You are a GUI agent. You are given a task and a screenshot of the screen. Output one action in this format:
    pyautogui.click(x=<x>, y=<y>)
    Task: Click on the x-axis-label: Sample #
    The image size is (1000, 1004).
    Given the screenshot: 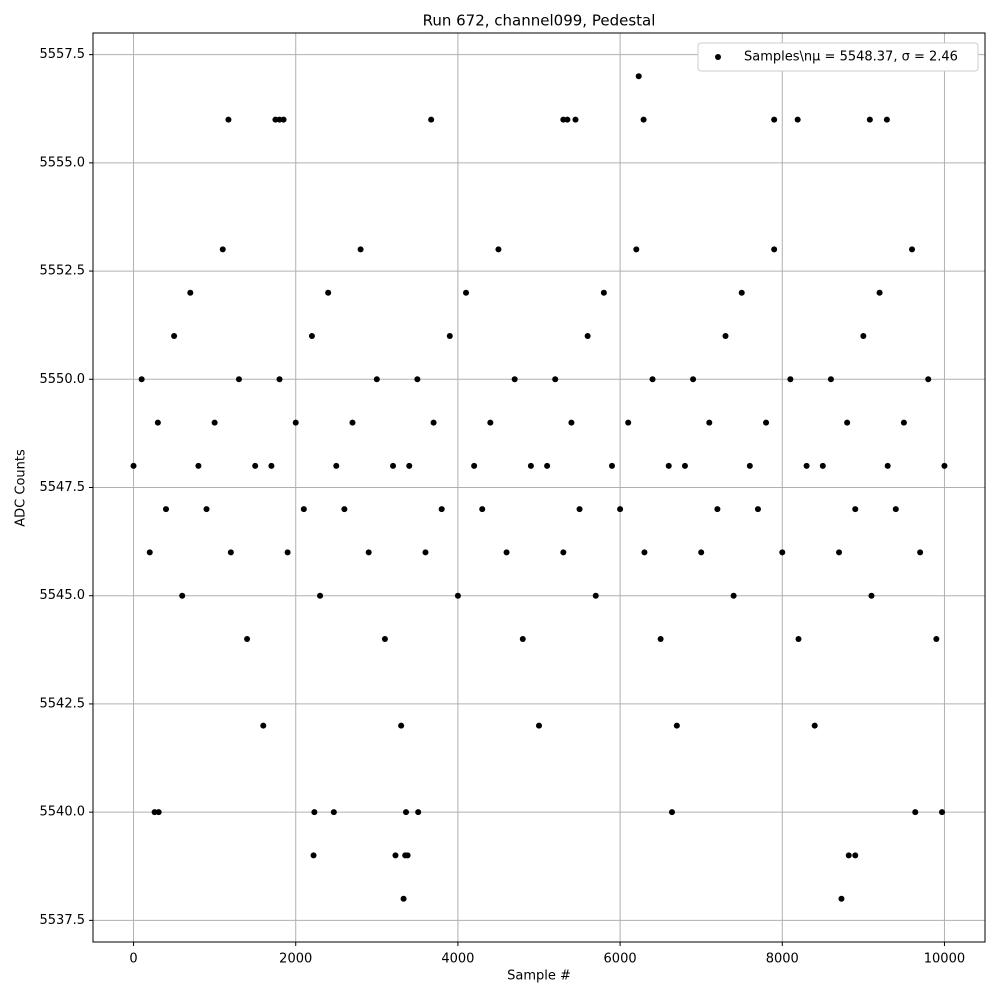 What is the action you would take?
    pyautogui.click(x=539, y=976)
    